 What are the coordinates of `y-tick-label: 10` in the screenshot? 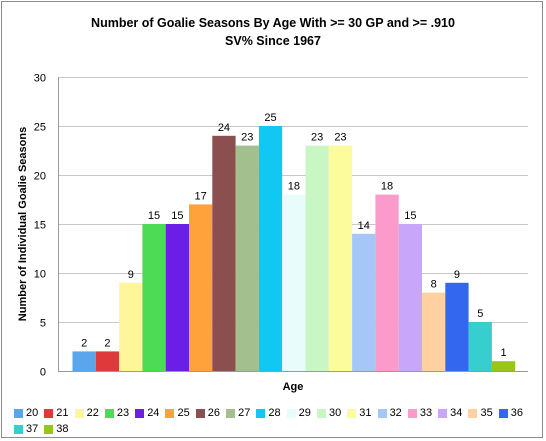 It's located at (40, 275).